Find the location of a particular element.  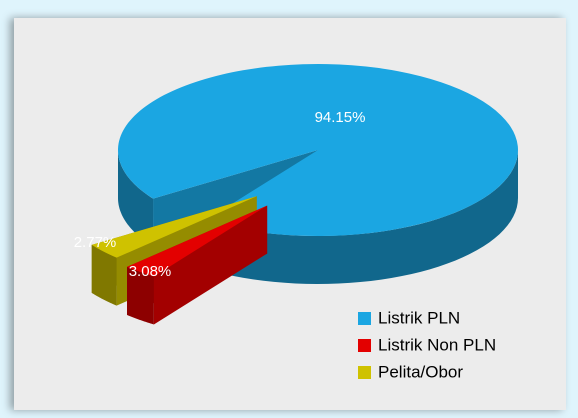

legend-label: Pelita/Obor is located at coordinates (420, 371).